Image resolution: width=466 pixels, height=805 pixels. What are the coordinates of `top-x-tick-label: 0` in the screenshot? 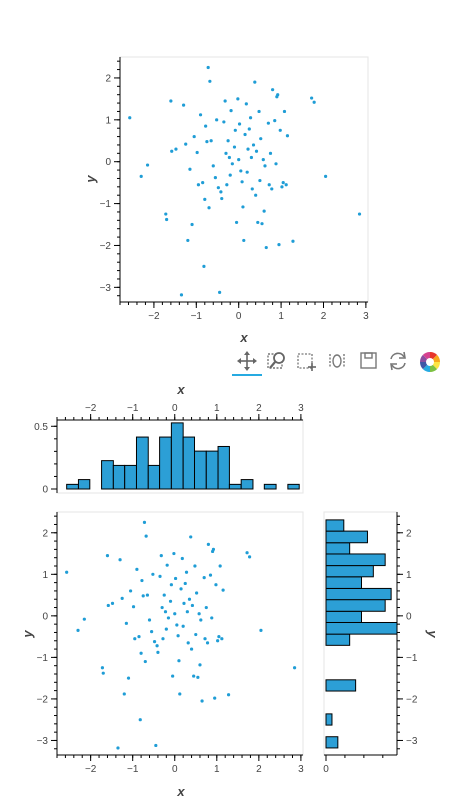 It's located at (239, 316).